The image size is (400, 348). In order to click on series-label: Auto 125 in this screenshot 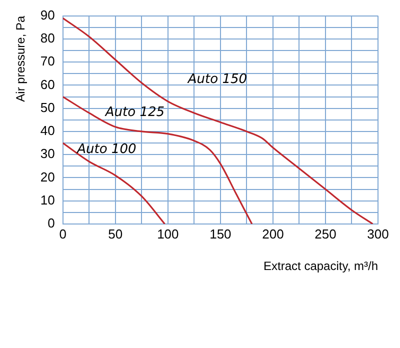, I will do `click(134, 112)`.